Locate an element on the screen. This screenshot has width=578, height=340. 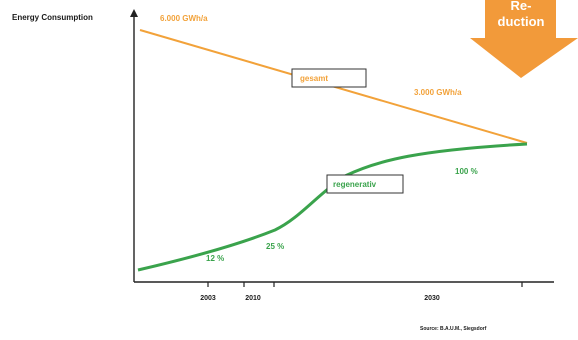
pct-2003-label: 12 % is located at coordinates (215, 258).